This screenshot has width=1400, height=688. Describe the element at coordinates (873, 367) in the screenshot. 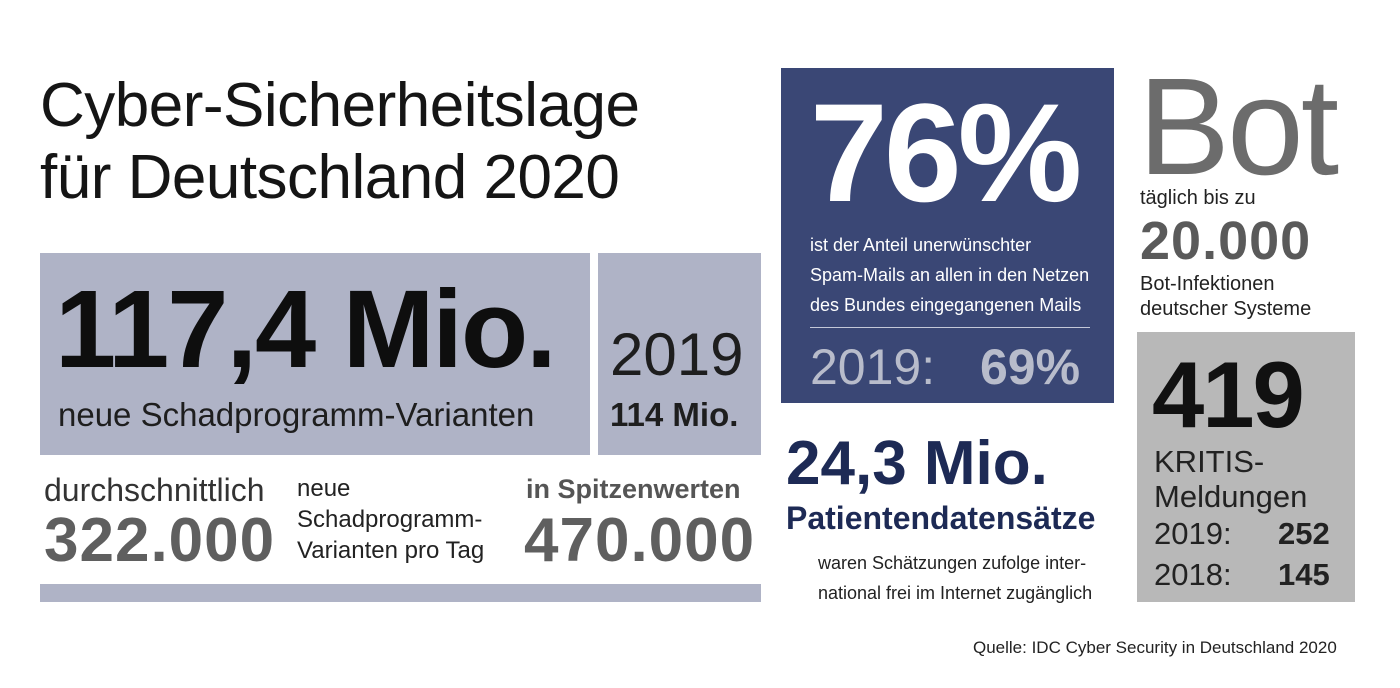

I see `spam-prev-label: 2019:` at that location.